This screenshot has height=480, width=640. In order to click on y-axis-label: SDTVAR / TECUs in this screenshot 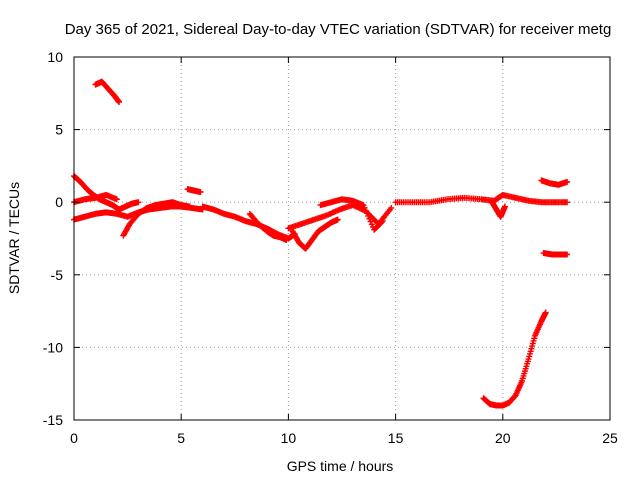, I will do `click(14, 238)`.